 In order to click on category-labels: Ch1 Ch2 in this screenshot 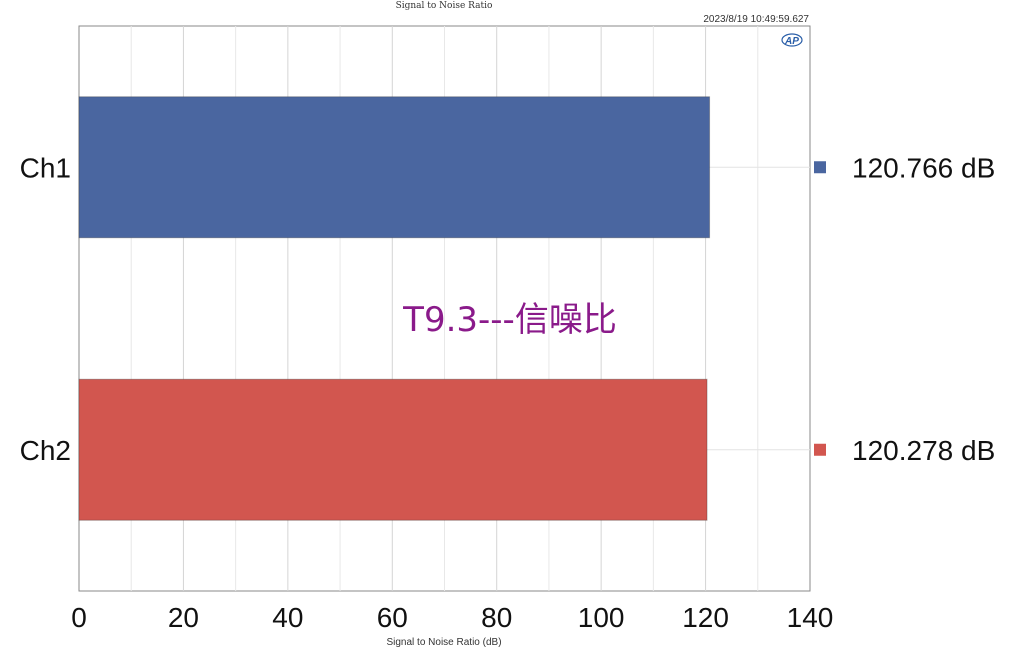, I will do `click(45, 309)`.